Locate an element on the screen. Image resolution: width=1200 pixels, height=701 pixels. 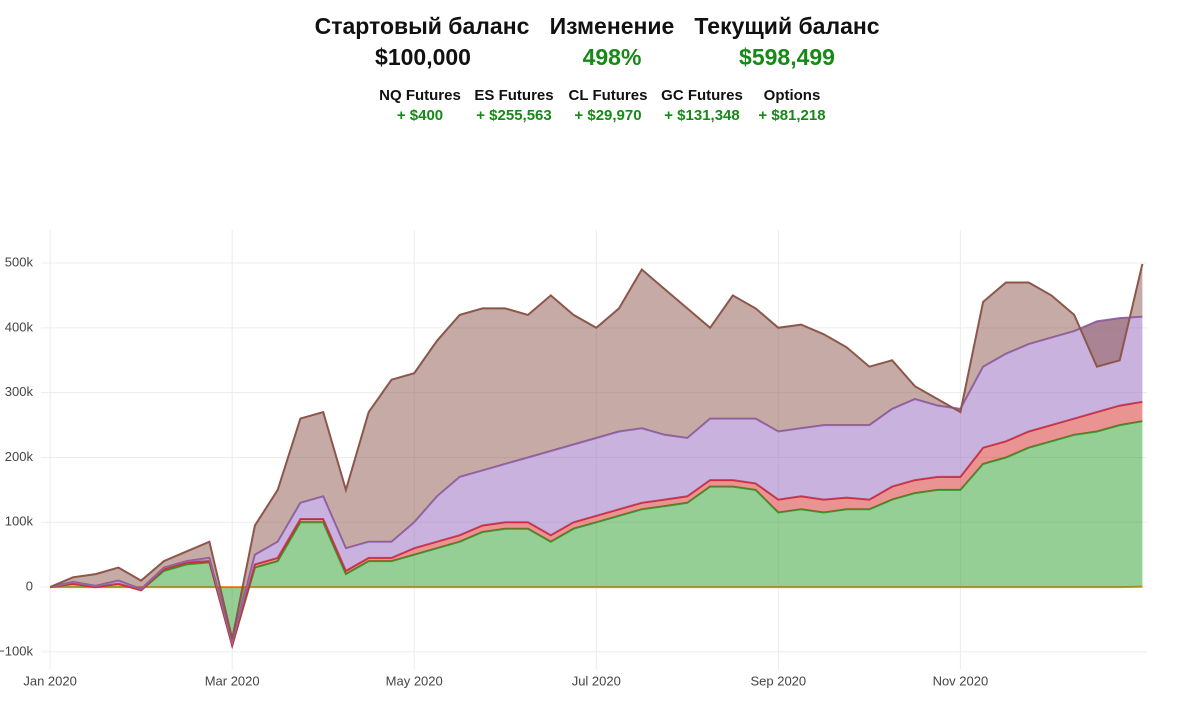
header-value: 498% is located at coordinates (612, 57).